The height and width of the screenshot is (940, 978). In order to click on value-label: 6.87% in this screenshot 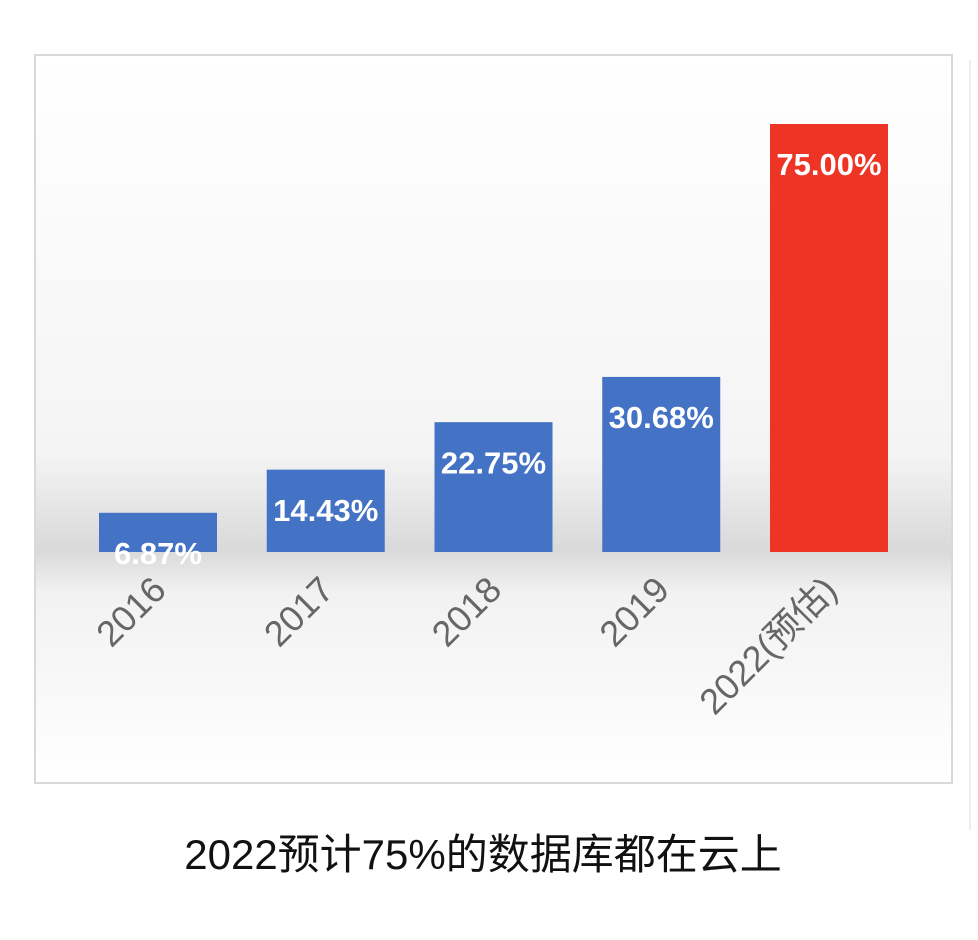, I will do `click(158, 553)`.